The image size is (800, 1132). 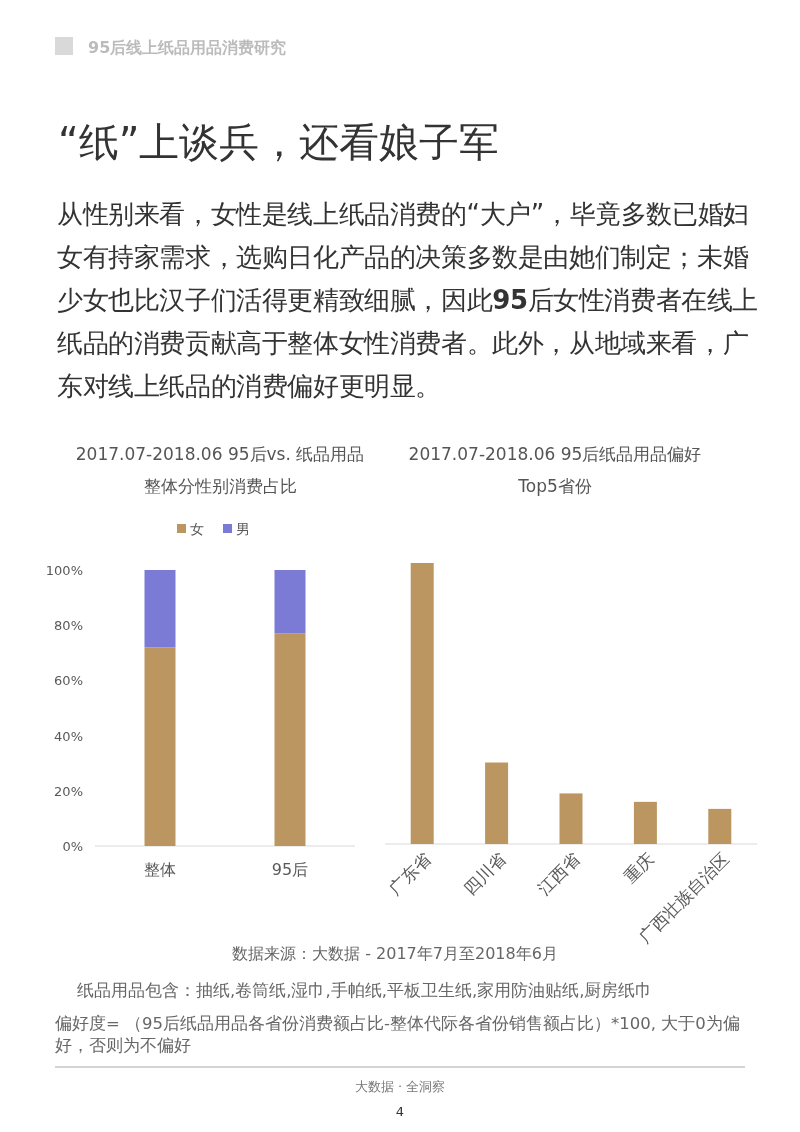 I want to click on chart-title: 2017.07-2018.06 95后纸品用品偏好Top5省份, so click(x=555, y=470).